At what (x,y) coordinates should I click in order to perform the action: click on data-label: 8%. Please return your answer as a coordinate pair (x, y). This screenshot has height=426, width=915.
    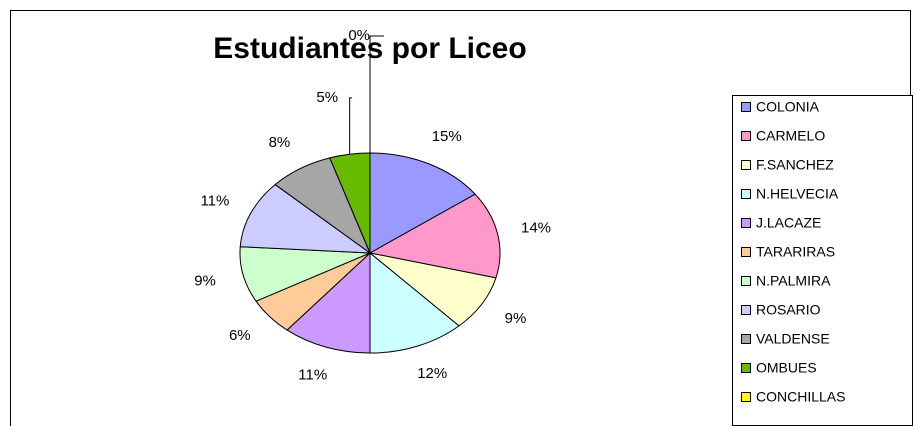
    Looking at the image, I should click on (280, 142).